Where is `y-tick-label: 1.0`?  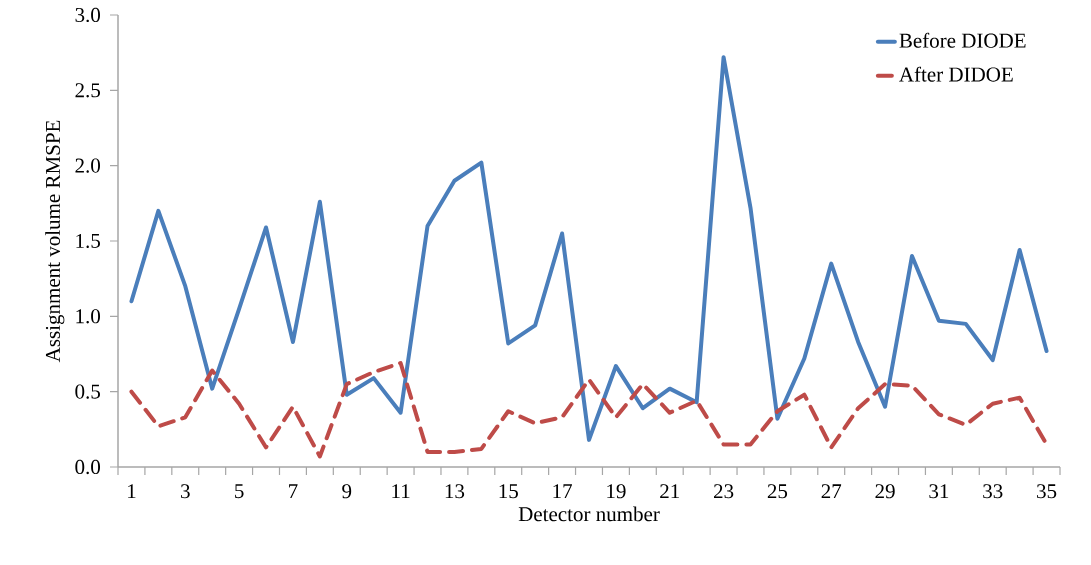 y-tick-label: 1.0 is located at coordinates (88, 316).